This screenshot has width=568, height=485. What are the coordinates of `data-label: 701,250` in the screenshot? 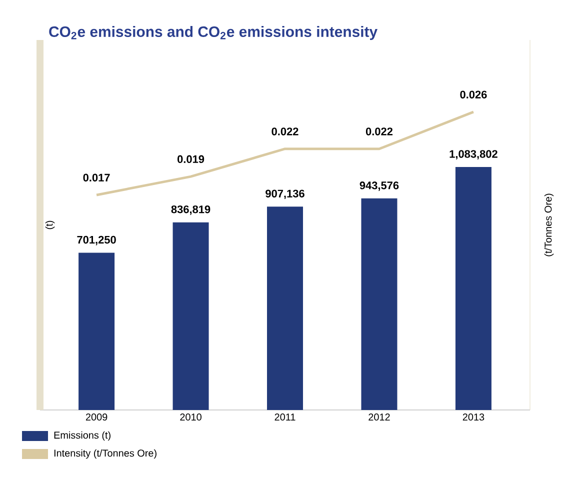 It's located at (96, 241).